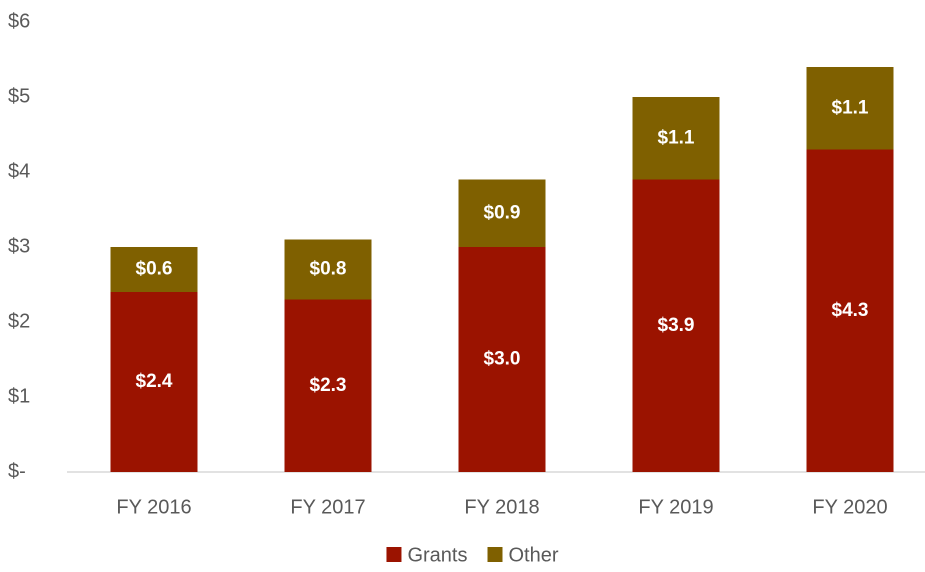 This screenshot has width=925, height=572. I want to click on y-tick-label: $5, so click(19, 96).